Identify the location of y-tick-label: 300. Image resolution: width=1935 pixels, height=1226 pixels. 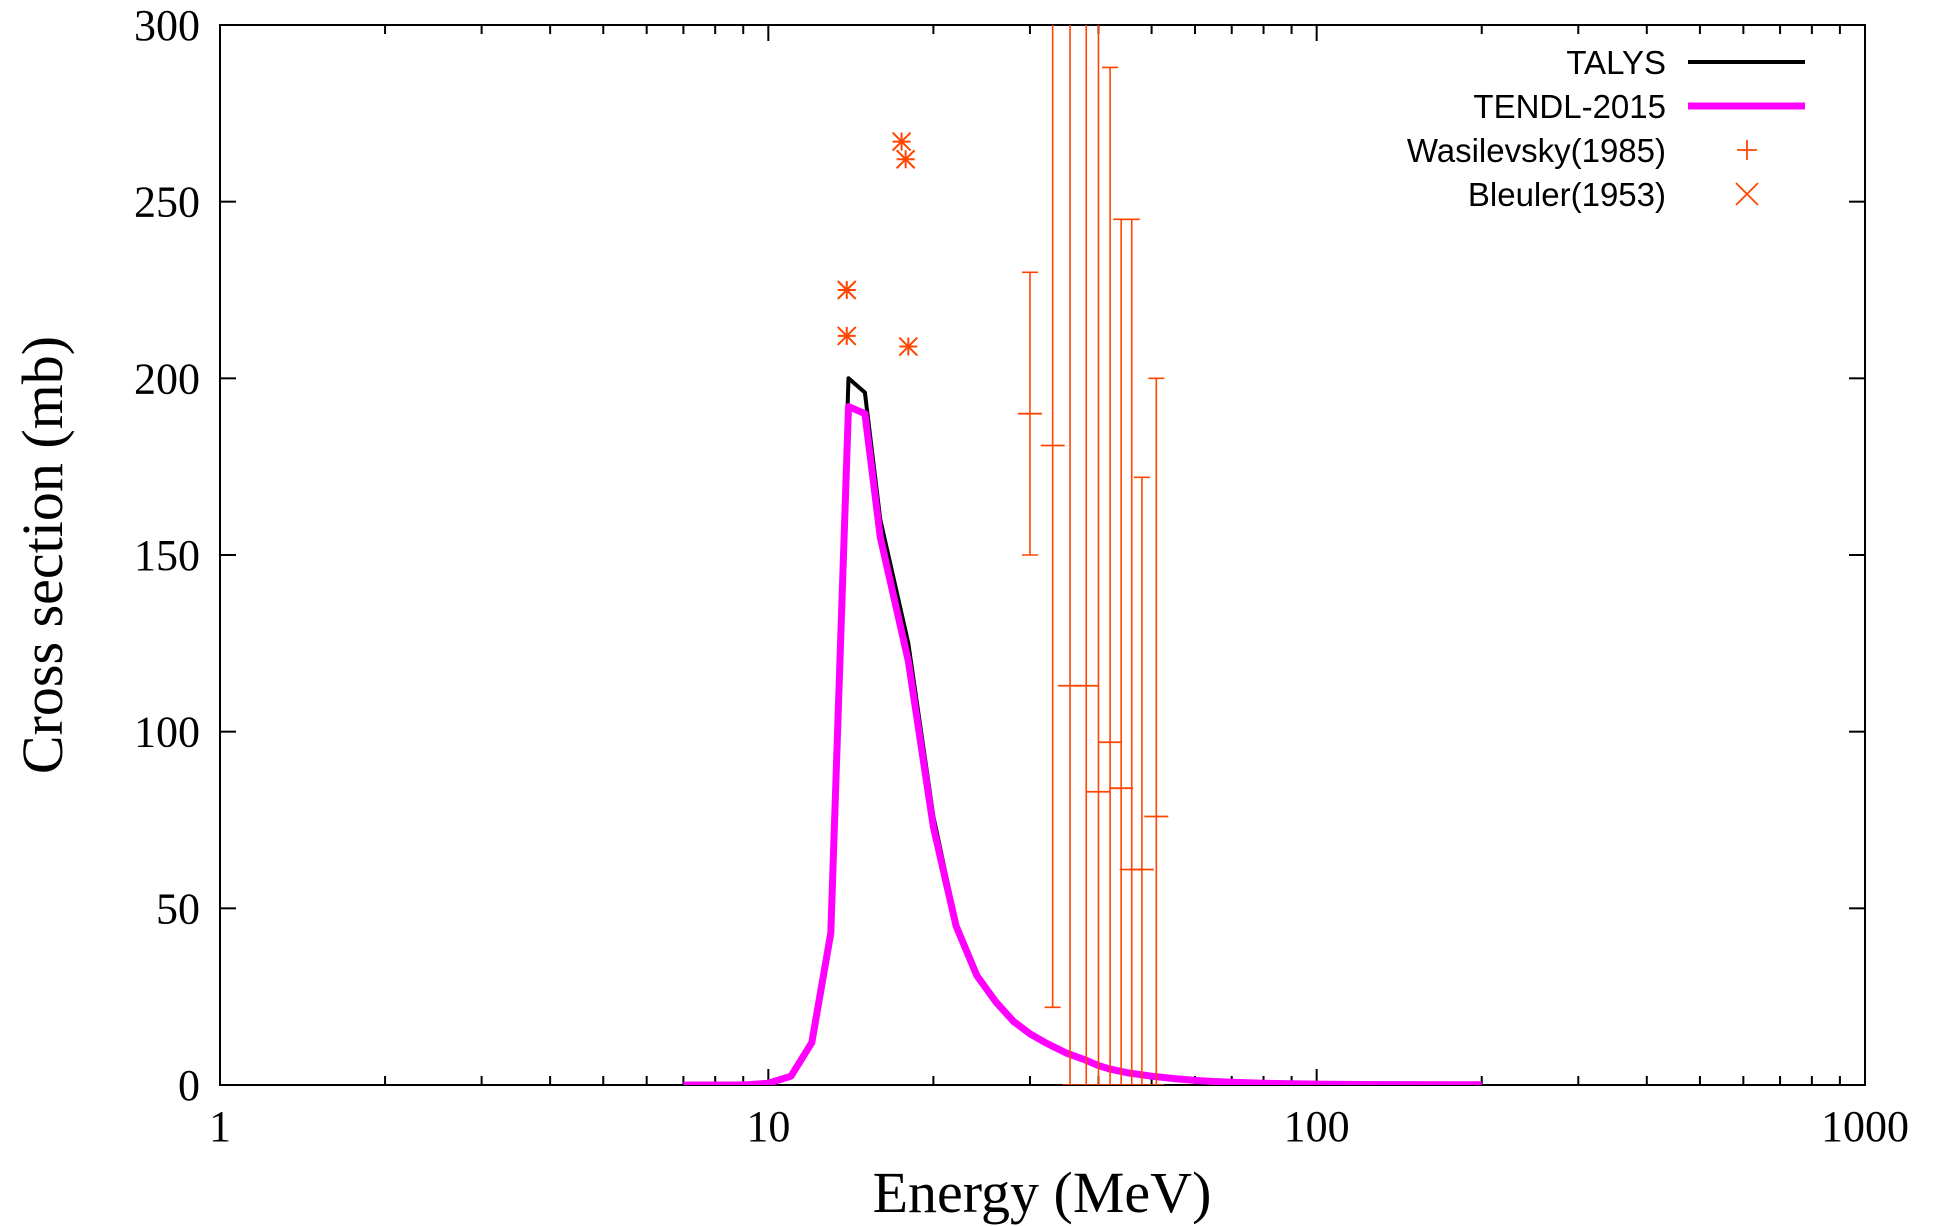
(167, 25).